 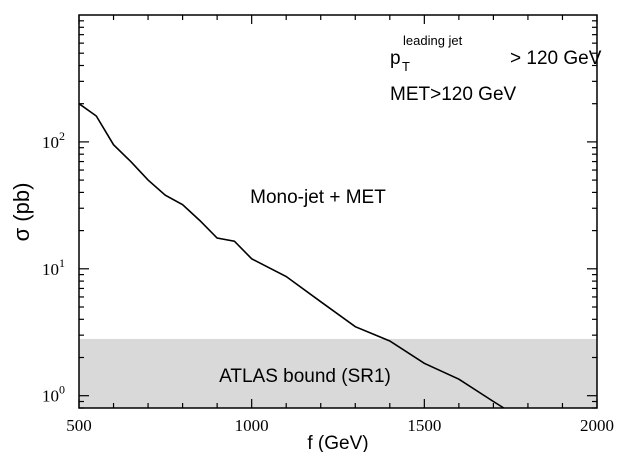 I want to click on pt-superscript: leading jet, so click(x=433, y=40).